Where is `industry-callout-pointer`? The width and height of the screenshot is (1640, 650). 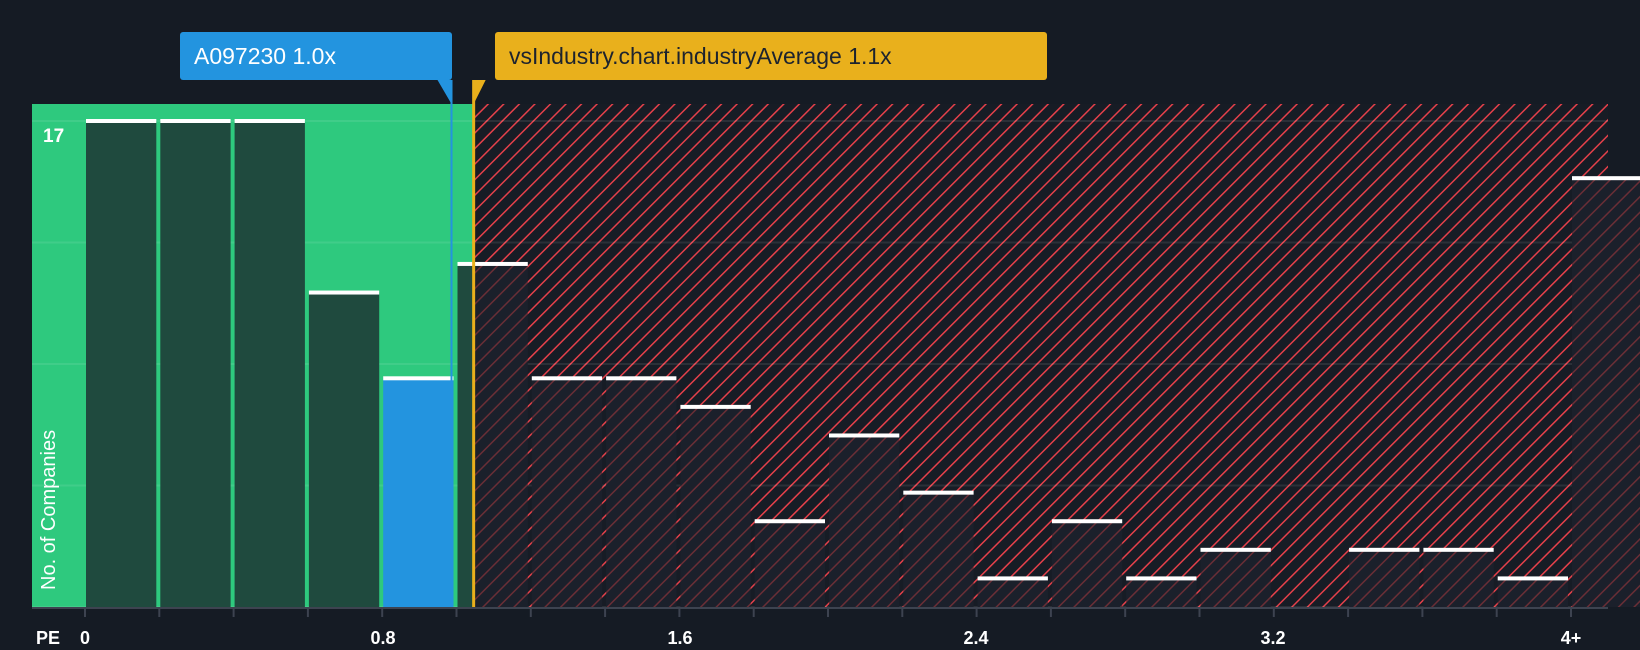 industry-callout-pointer is located at coordinates (479, 92).